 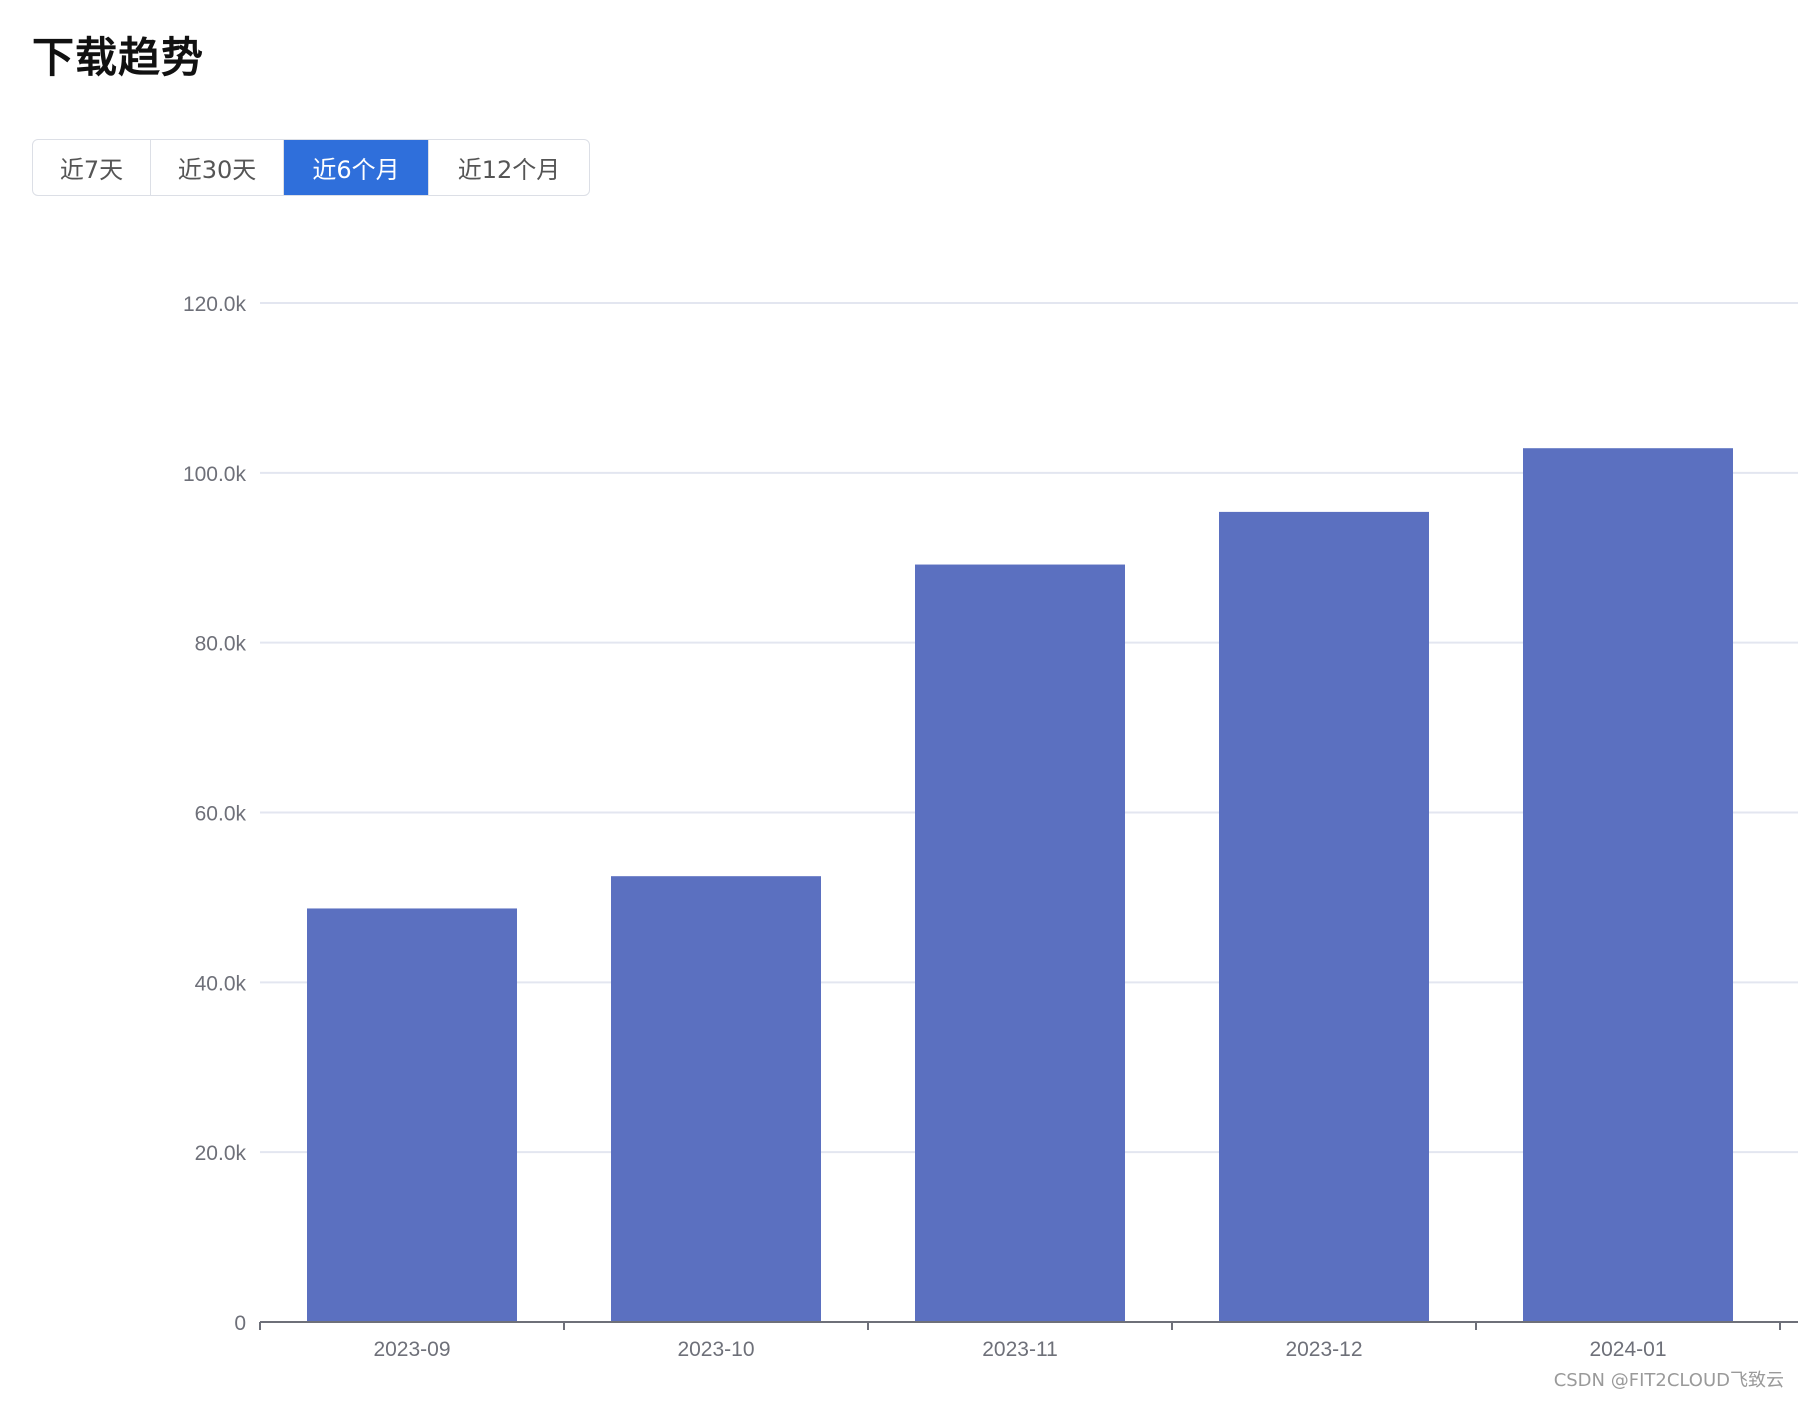 What do you see at coordinates (1627, 1349) in the screenshot?
I see `x-tick-label: 2024-01` at bounding box center [1627, 1349].